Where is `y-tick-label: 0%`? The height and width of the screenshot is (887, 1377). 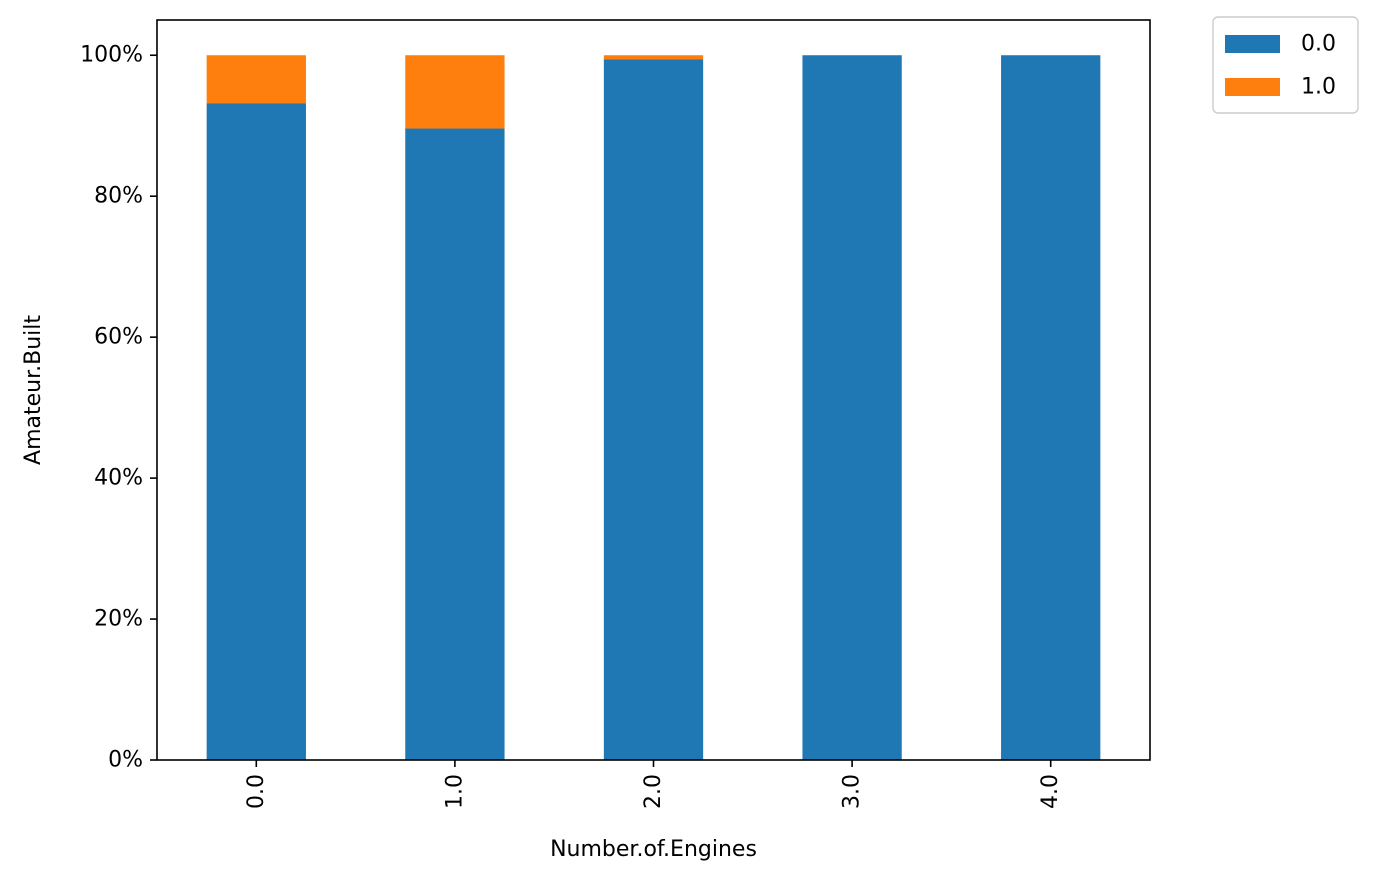
y-tick-label: 0% is located at coordinates (125, 760).